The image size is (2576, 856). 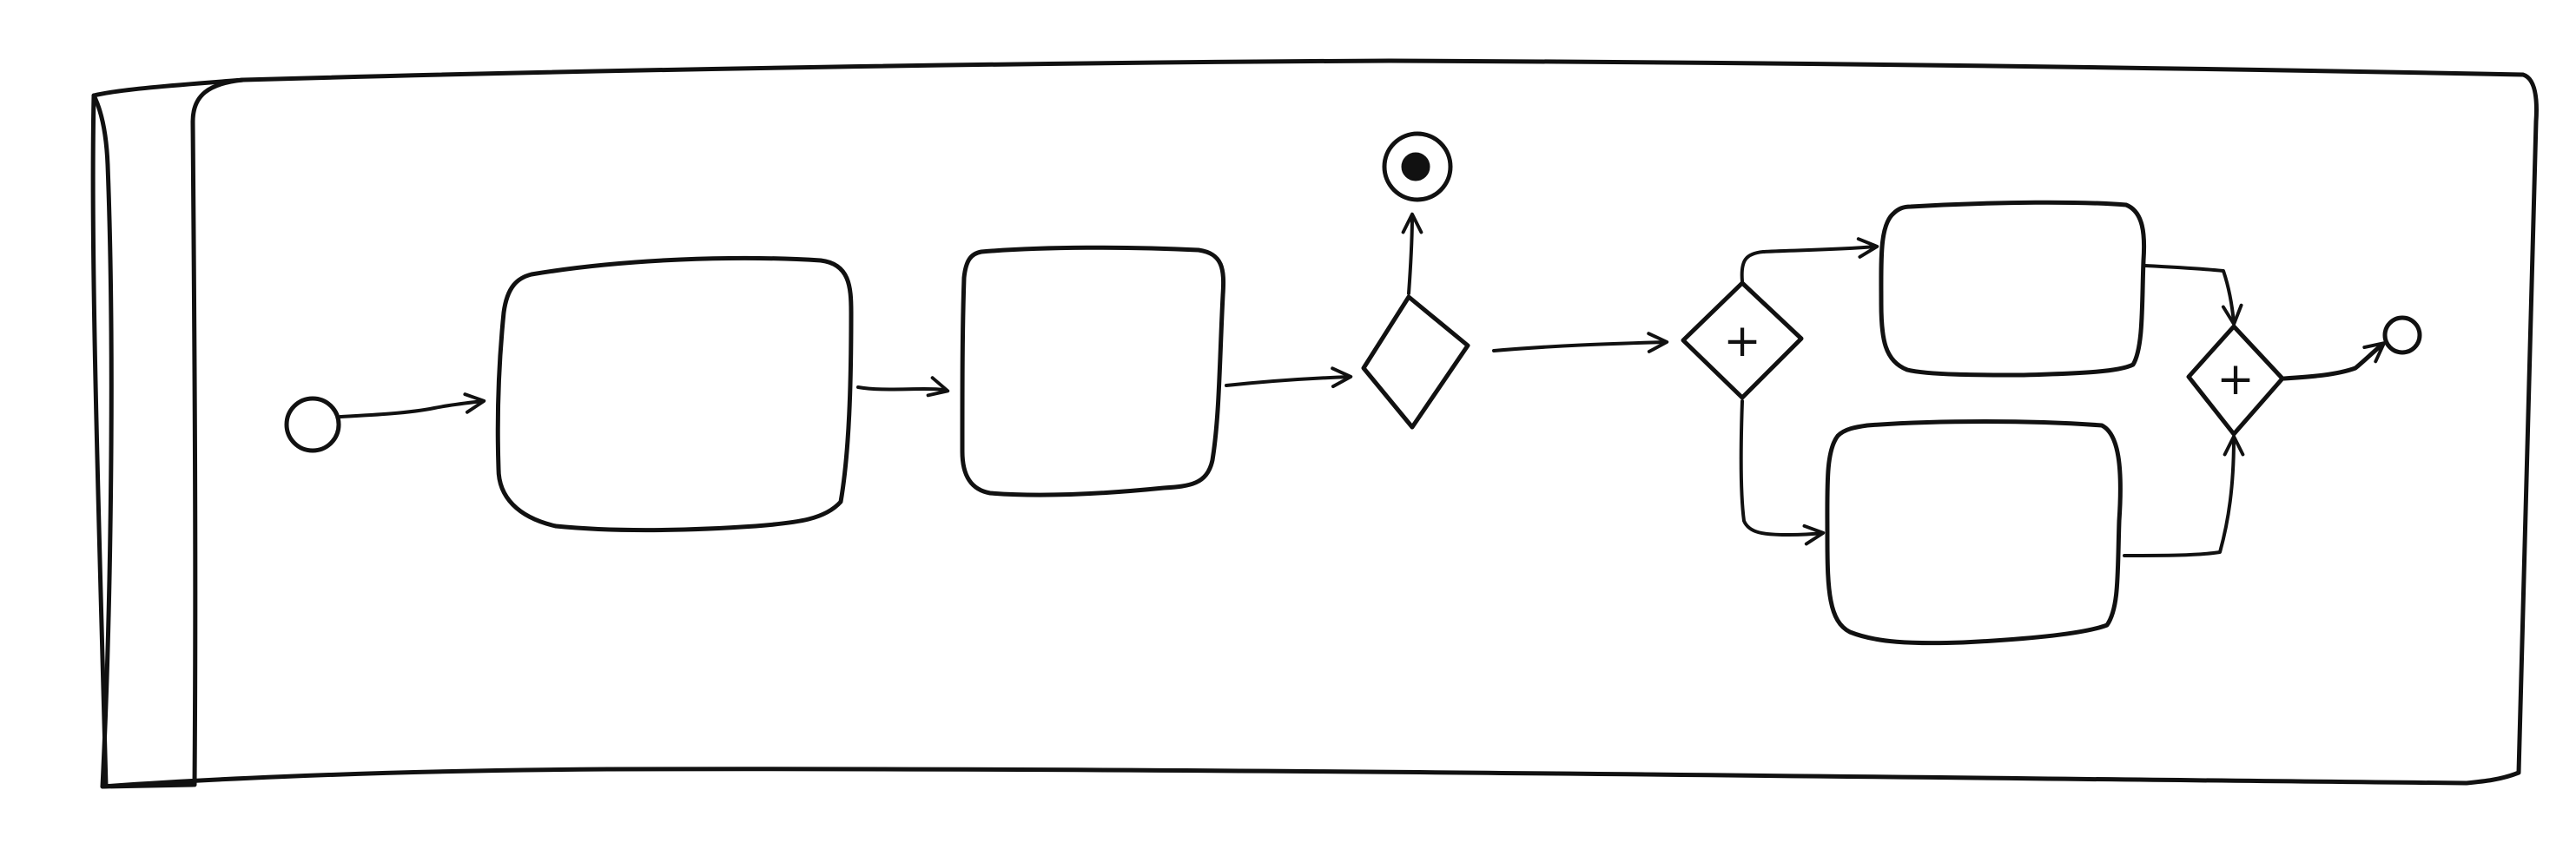 What do you see at coordinates (1412, 253) in the screenshot?
I see `flow-exclusive-gateway-to-terminate-end` at bounding box center [1412, 253].